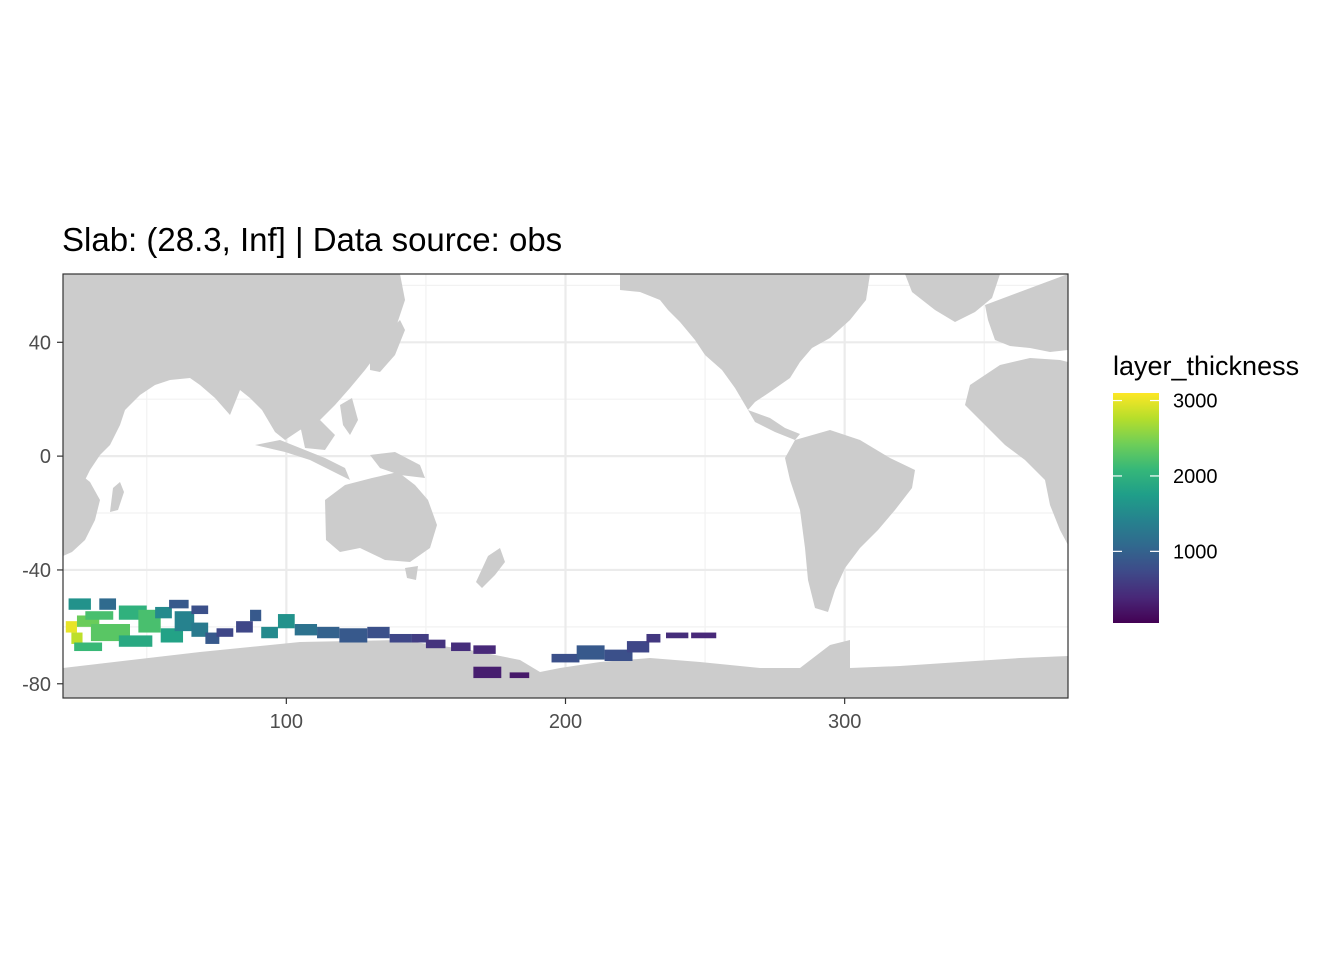  What do you see at coordinates (844, 722) in the screenshot?
I see `x-tick-label: 300` at bounding box center [844, 722].